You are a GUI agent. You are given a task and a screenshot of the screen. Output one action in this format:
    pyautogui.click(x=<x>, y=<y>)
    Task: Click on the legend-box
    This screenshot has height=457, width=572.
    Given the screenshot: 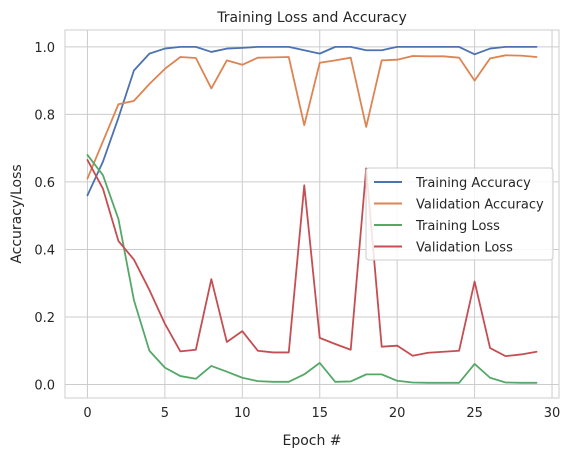 What is the action you would take?
    pyautogui.click(x=459, y=214)
    